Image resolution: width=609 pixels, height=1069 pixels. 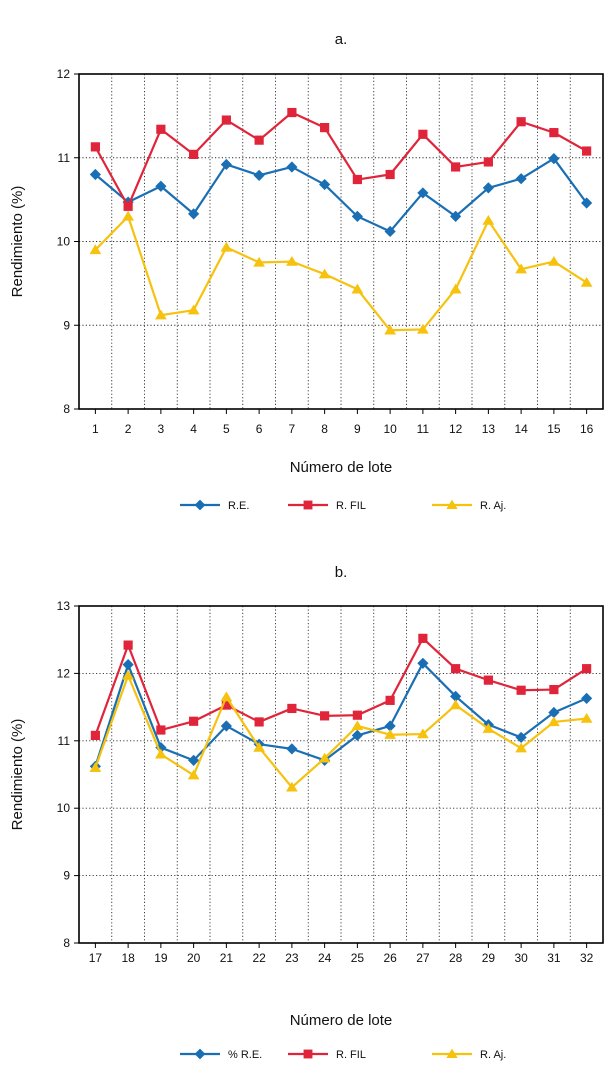 What do you see at coordinates (161, 958) in the screenshot?
I see `x-tick-label: 19` at bounding box center [161, 958].